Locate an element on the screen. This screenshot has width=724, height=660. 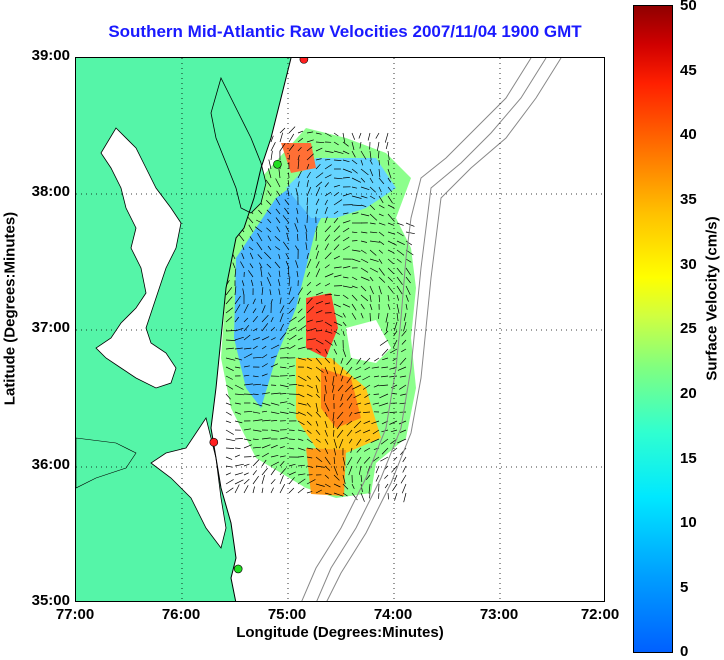
colorbar-tick: 10 is located at coordinates (688, 522).